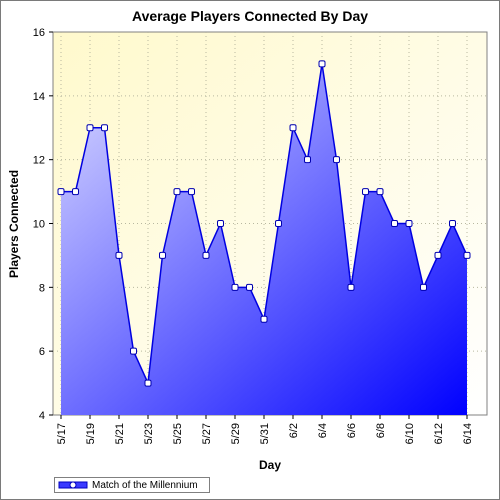 The height and width of the screenshot is (500, 500). I want to click on x-tick-label: 5/23, so click(149, 433).